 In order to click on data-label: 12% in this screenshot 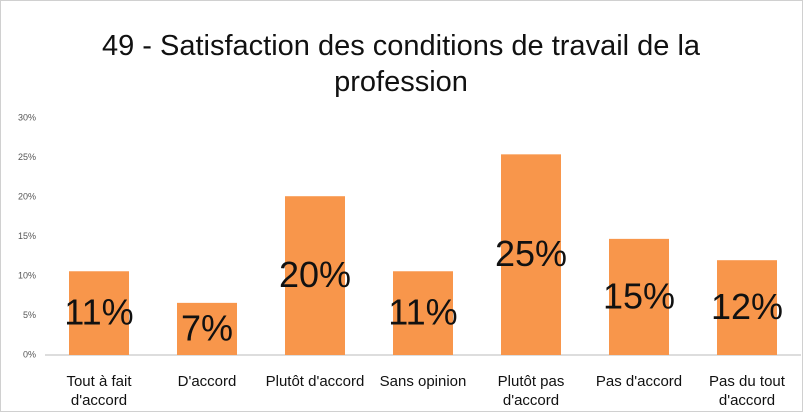, I will do `click(747, 306)`.